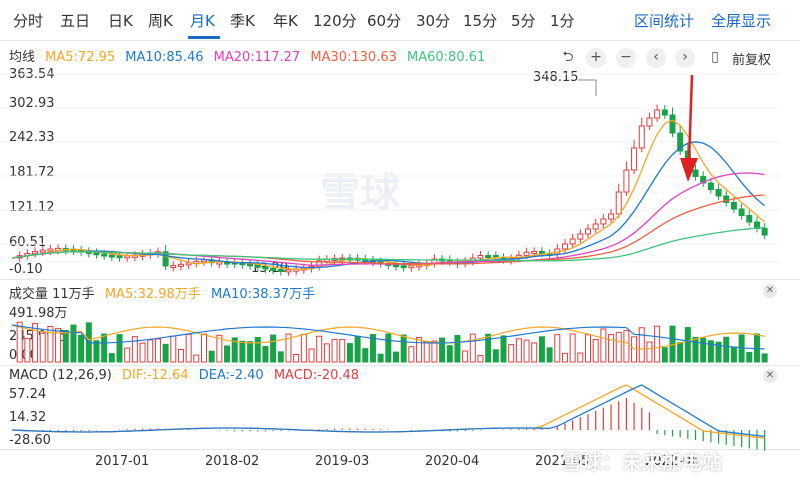 The height and width of the screenshot is (482, 800). I want to click on date-tick-label: 2018-02, so click(232, 461).